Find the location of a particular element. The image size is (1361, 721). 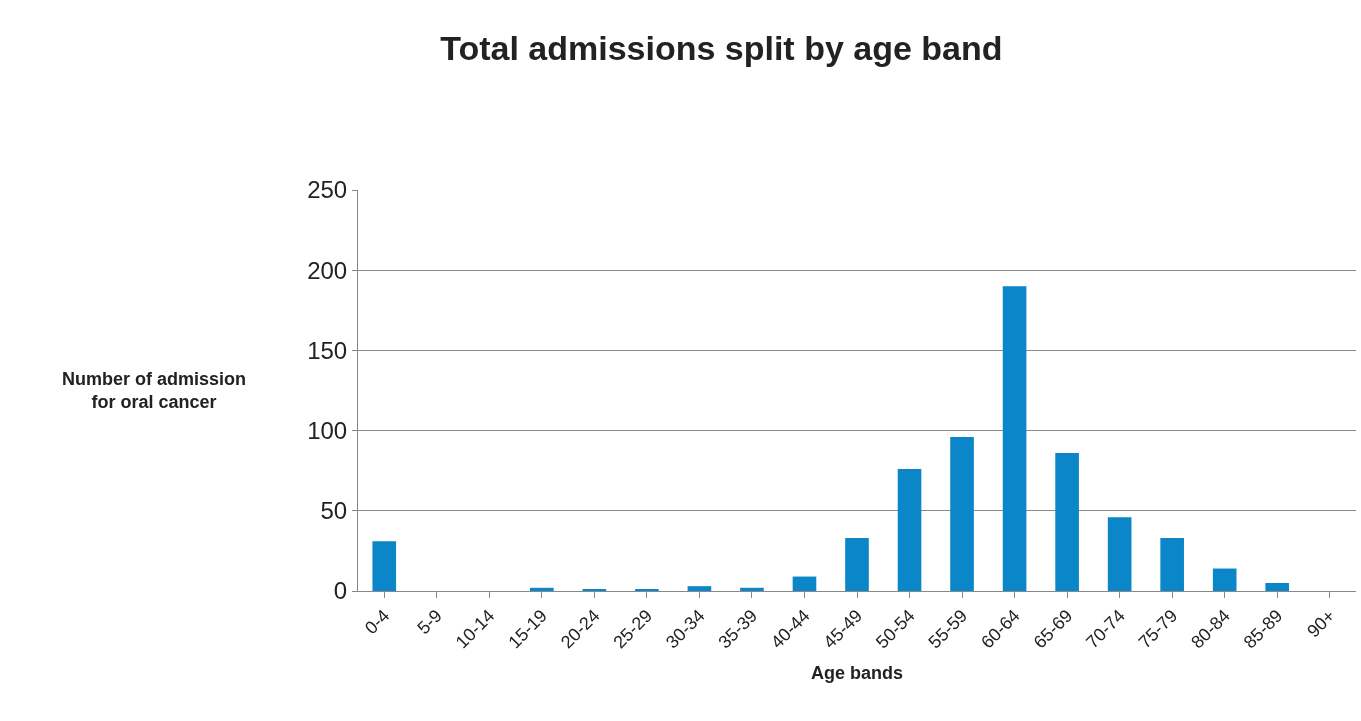

x-tick-label: 90+ is located at coordinates (1321, 623).